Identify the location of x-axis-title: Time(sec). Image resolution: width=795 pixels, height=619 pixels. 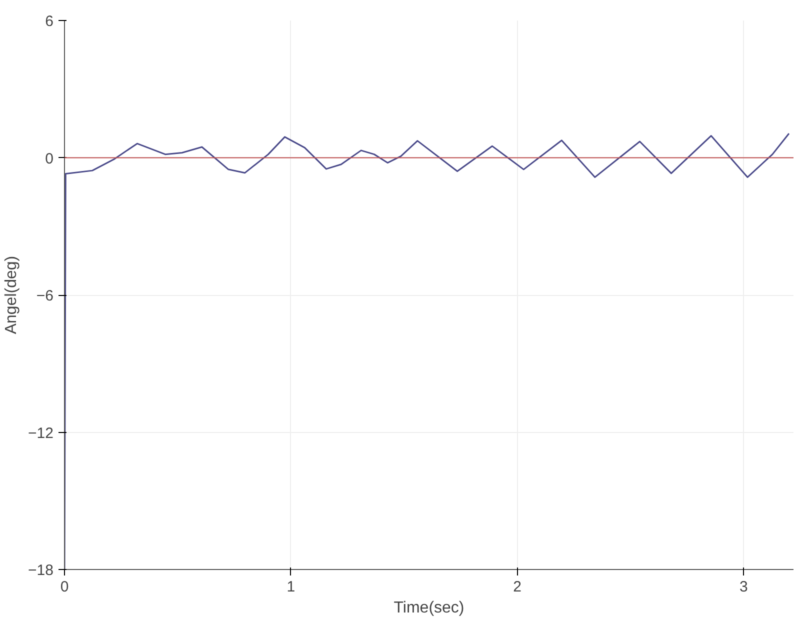
(429, 608).